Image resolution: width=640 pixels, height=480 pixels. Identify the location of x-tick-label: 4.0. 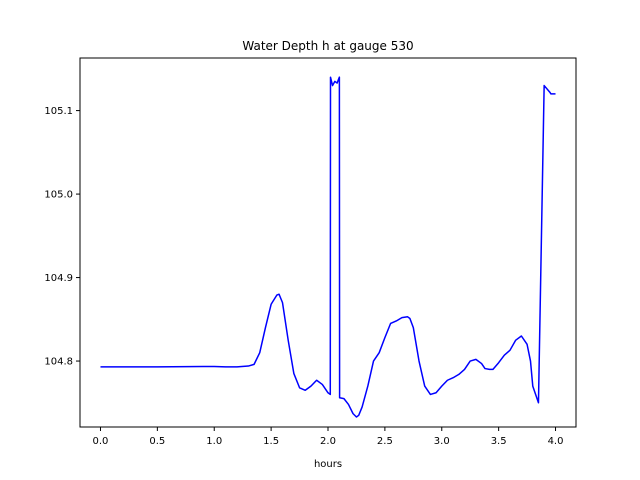
(556, 441).